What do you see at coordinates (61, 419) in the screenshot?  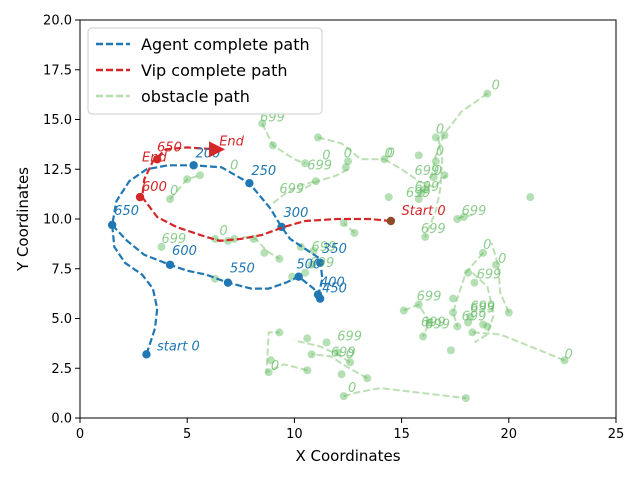 I see `y-tick-label: 0.0` at bounding box center [61, 419].